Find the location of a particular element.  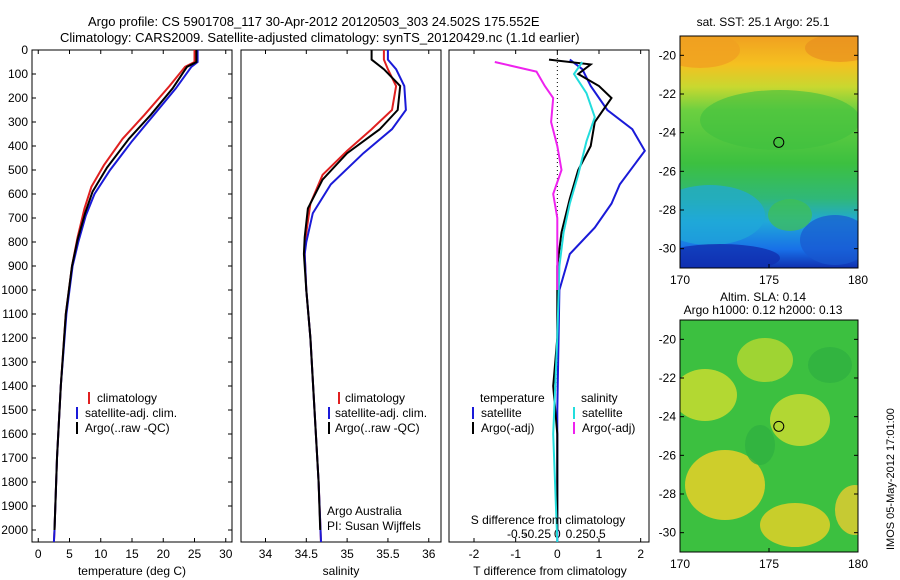

y-tick-label: 800 is located at coordinates (18, 242).